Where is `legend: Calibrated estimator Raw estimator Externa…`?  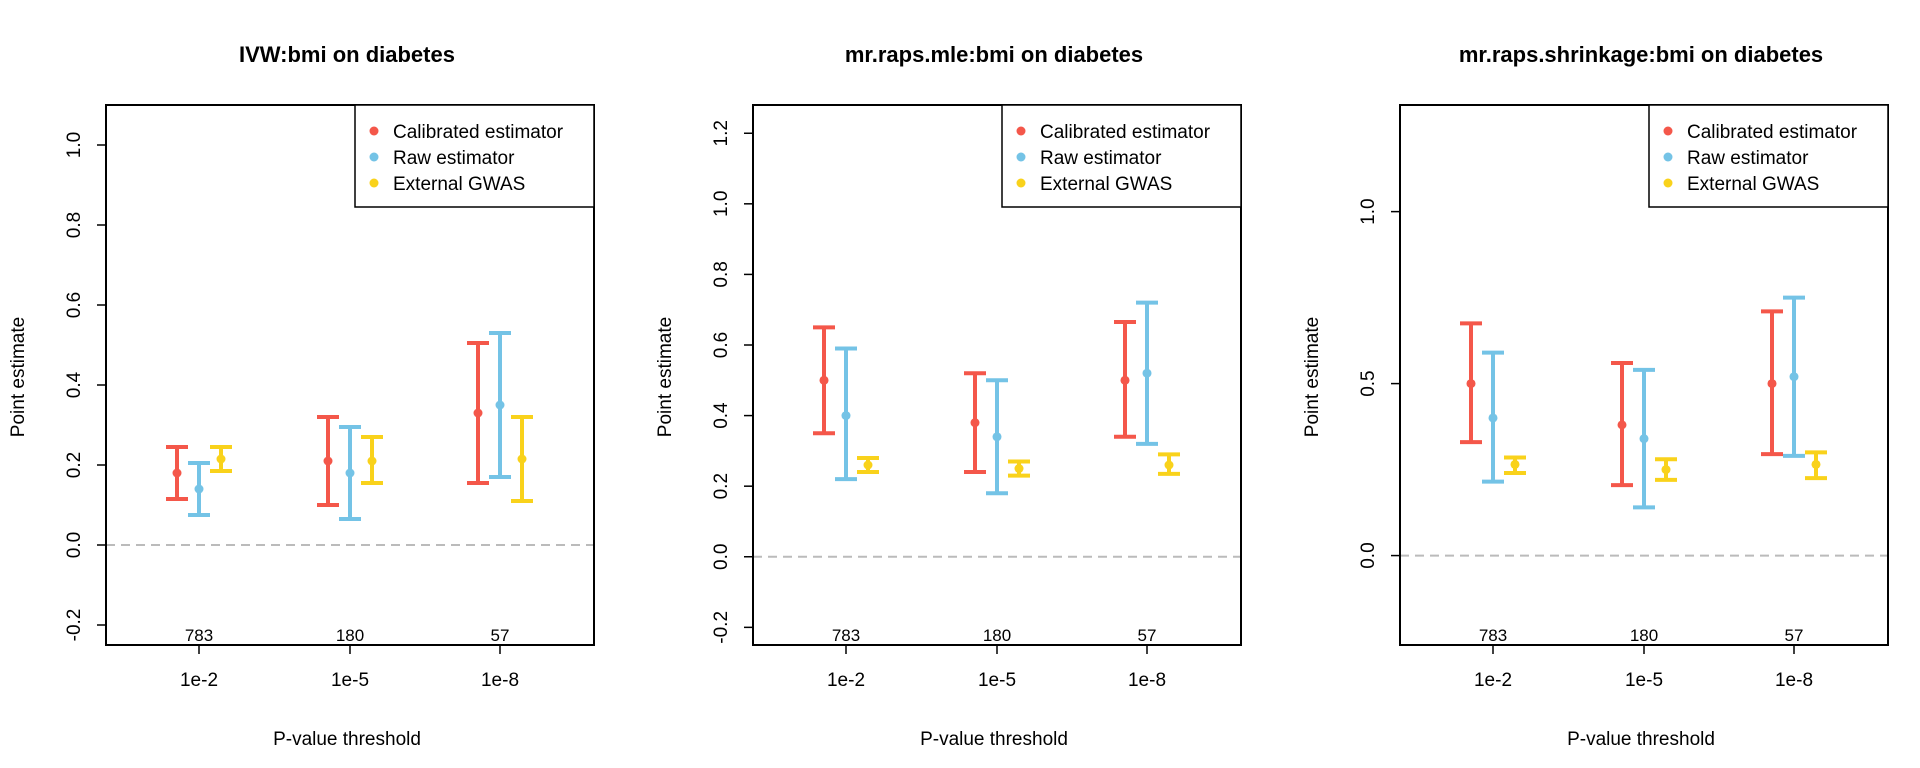 legend: Calibrated estimator Raw estimator Externa… is located at coordinates (1768, 156).